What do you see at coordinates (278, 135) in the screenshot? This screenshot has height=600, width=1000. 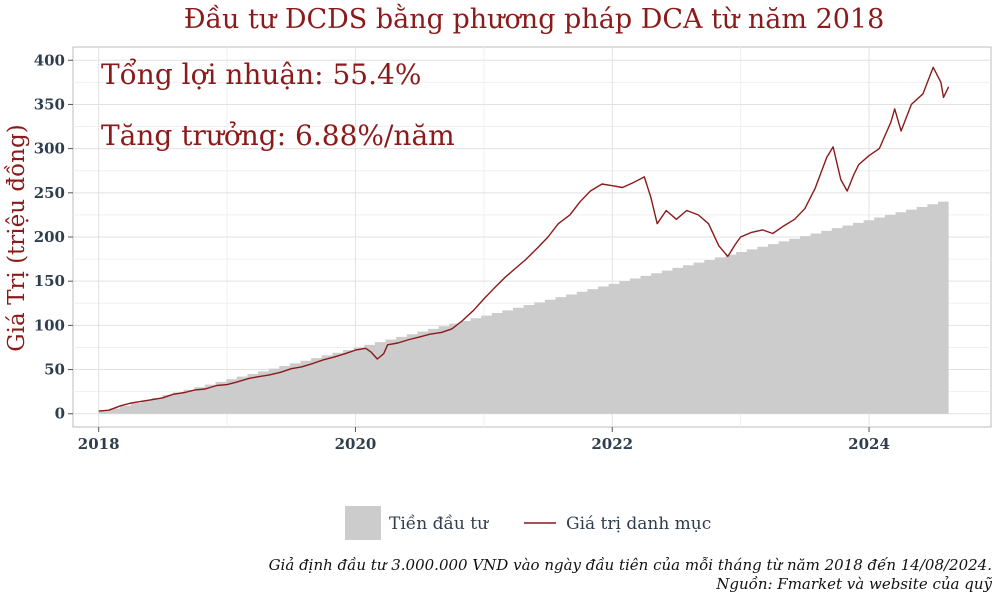 I see `annual-growth-annotation: Tăng trưởng: 6.88%/năm` at bounding box center [278, 135].